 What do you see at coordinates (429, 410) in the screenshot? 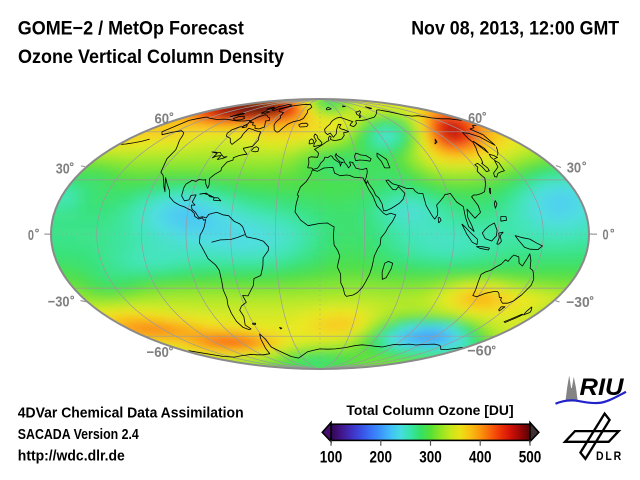
I see `svg-text: Total Column Ozone [DU]` at bounding box center [429, 410].